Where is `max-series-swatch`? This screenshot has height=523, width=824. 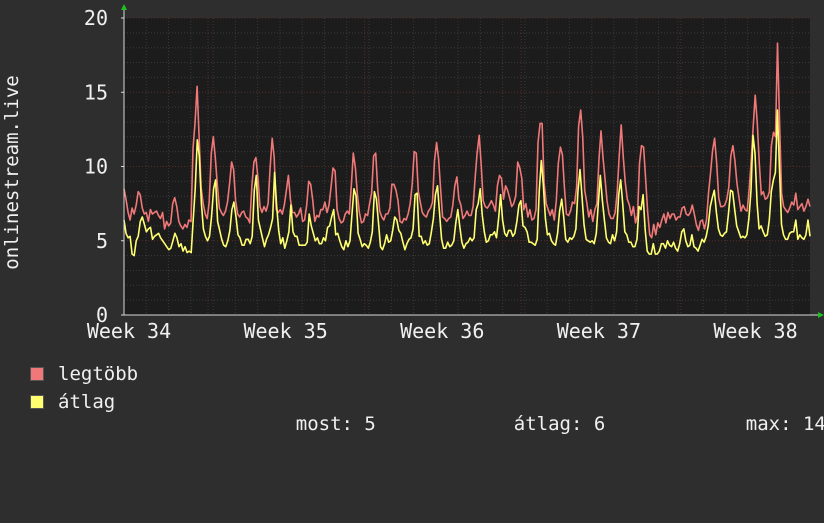
max-series-swatch is located at coordinates (37, 374).